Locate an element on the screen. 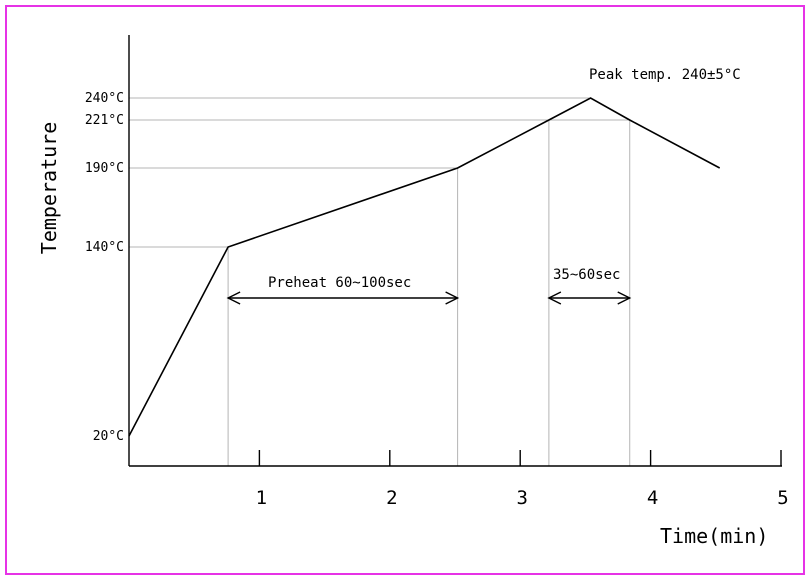 The height and width of the screenshot is (580, 810). reflow-arrow-head-left is located at coordinates (554, 298).